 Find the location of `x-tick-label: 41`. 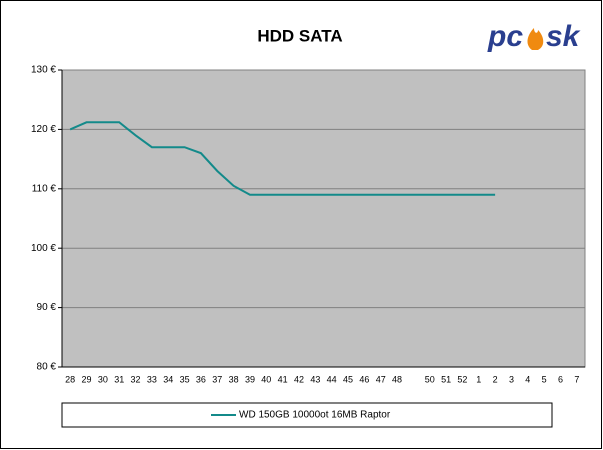

x-tick-label: 41 is located at coordinates (283, 379).